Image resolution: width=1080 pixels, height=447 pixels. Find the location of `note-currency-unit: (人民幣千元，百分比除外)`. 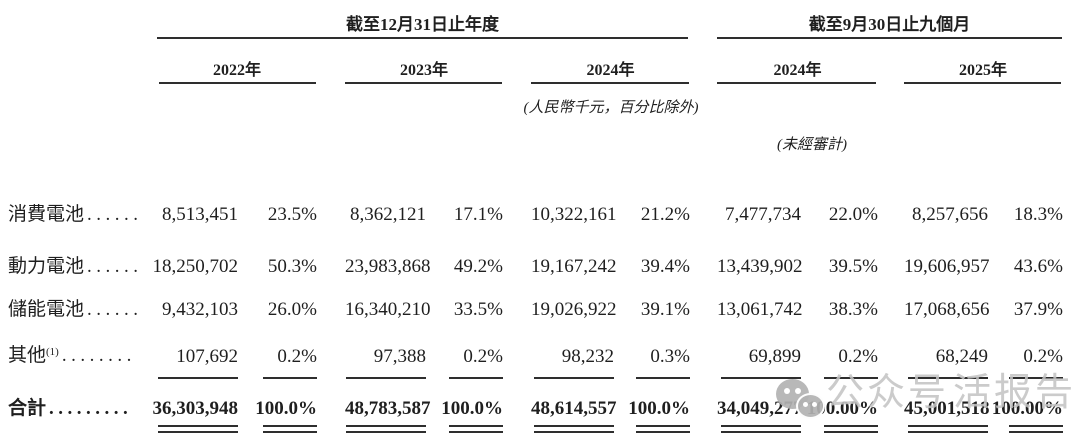

note-currency-unit: (人民幣千元，百分比除外) is located at coordinates (611, 108).